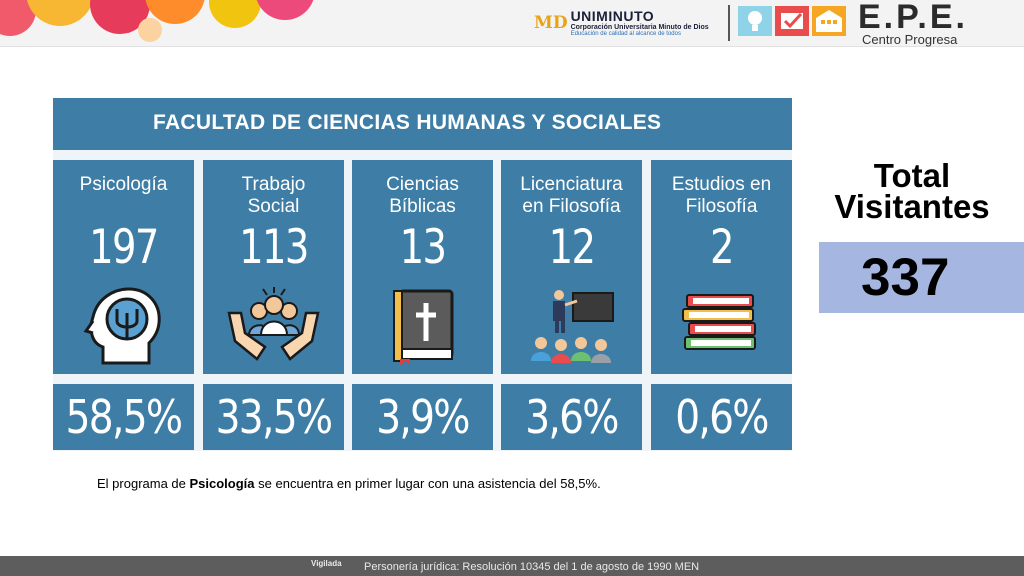  I want to click on program-card-psicologia: Psicología 197, so click(123, 267).